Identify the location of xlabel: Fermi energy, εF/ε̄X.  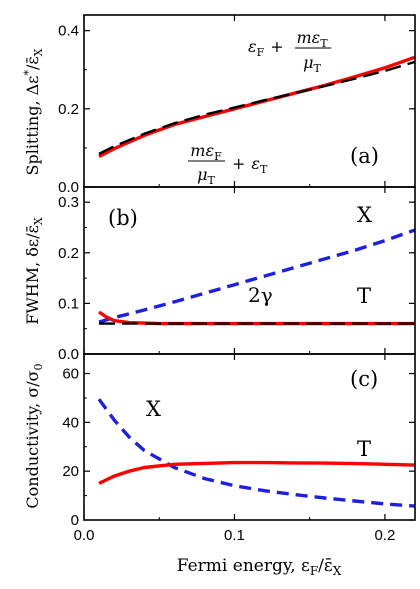
(259, 567).